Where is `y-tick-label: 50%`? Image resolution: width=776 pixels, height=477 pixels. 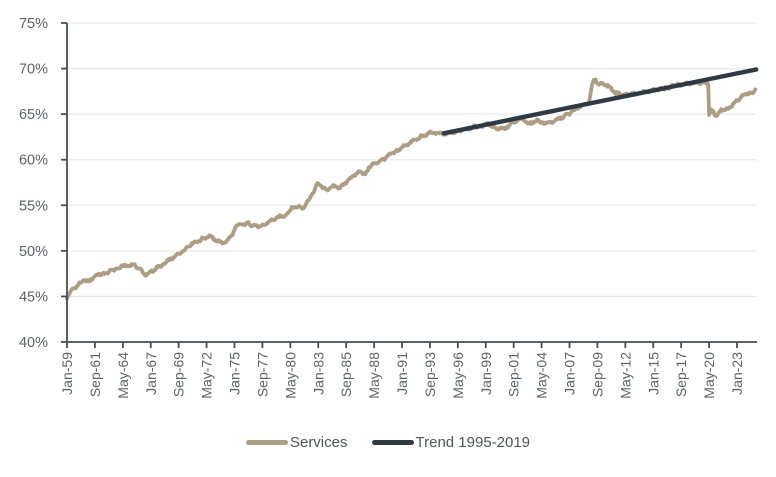
y-tick-label: 50% is located at coordinates (33, 252).